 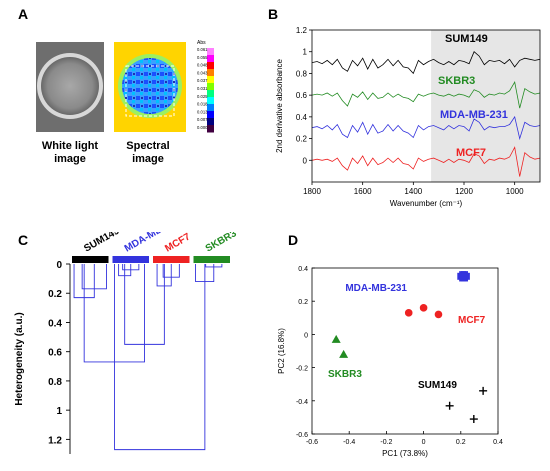 What do you see at coordinates (386, 442) in the screenshot?
I see `x-tick-label: -0.2` at bounding box center [386, 442].